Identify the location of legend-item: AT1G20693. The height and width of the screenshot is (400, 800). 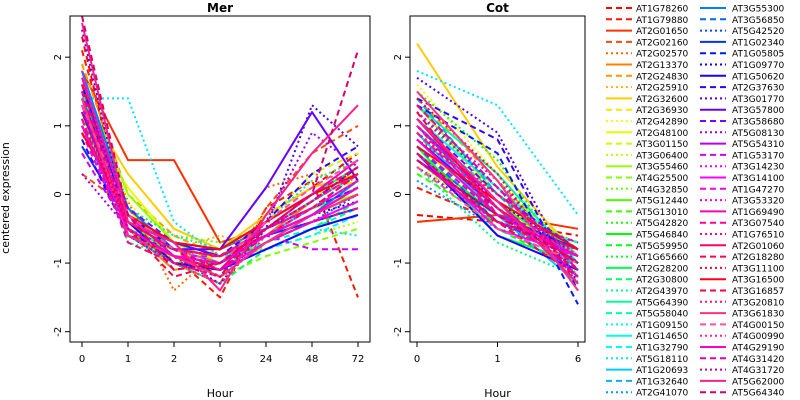
(647, 371).